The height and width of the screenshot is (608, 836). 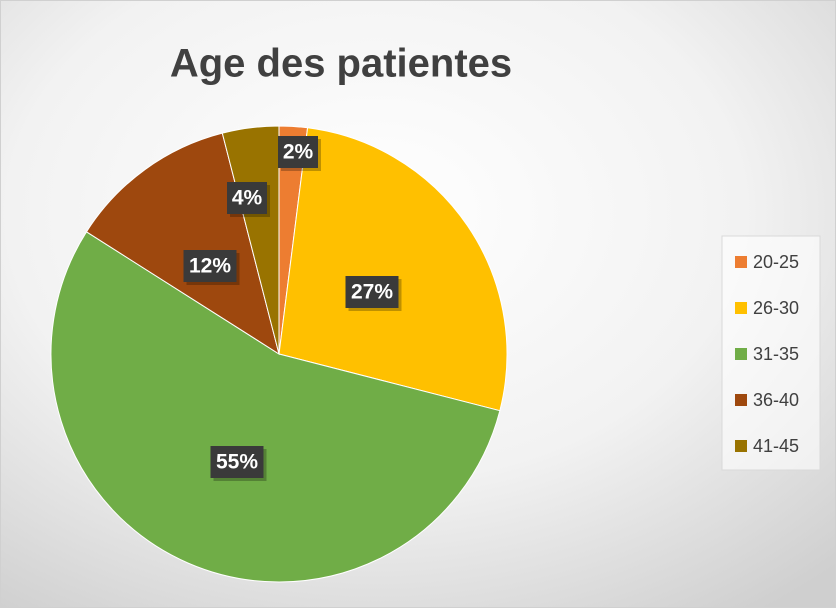 I want to click on chart-title: Age des patientes, so click(x=341, y=64).